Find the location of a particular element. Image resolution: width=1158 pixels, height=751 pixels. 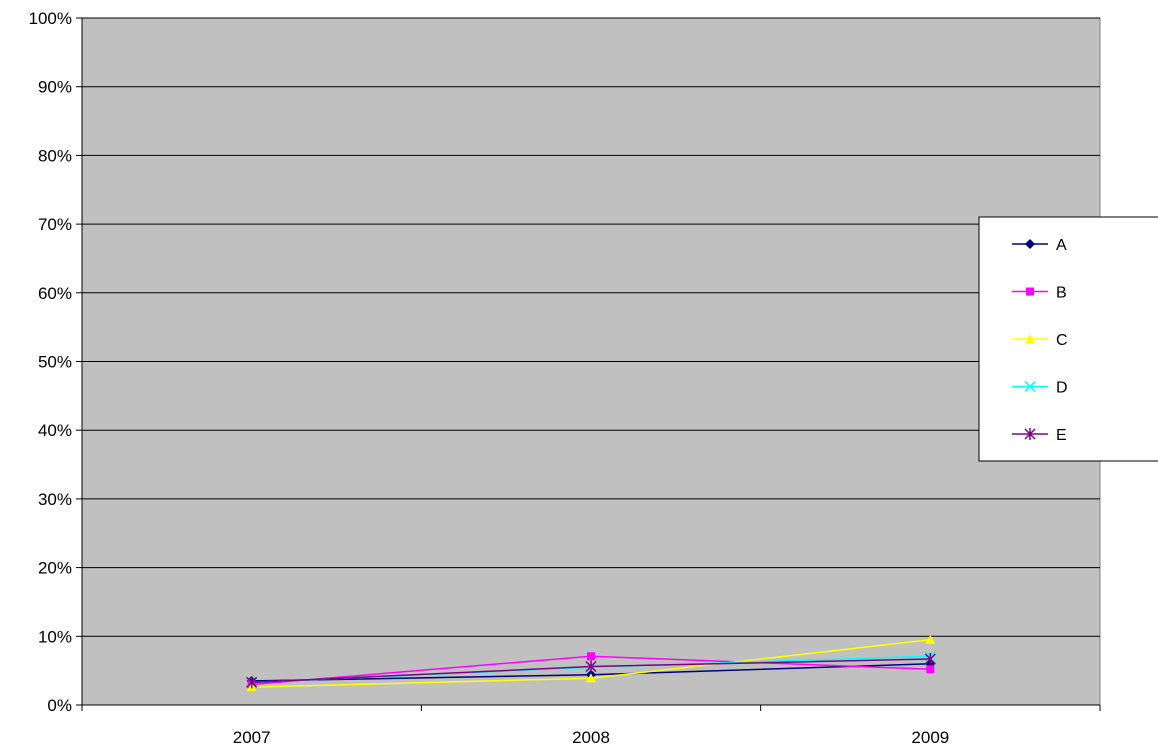

x-tick-label: 2009 is located at coordinates (930, 737).